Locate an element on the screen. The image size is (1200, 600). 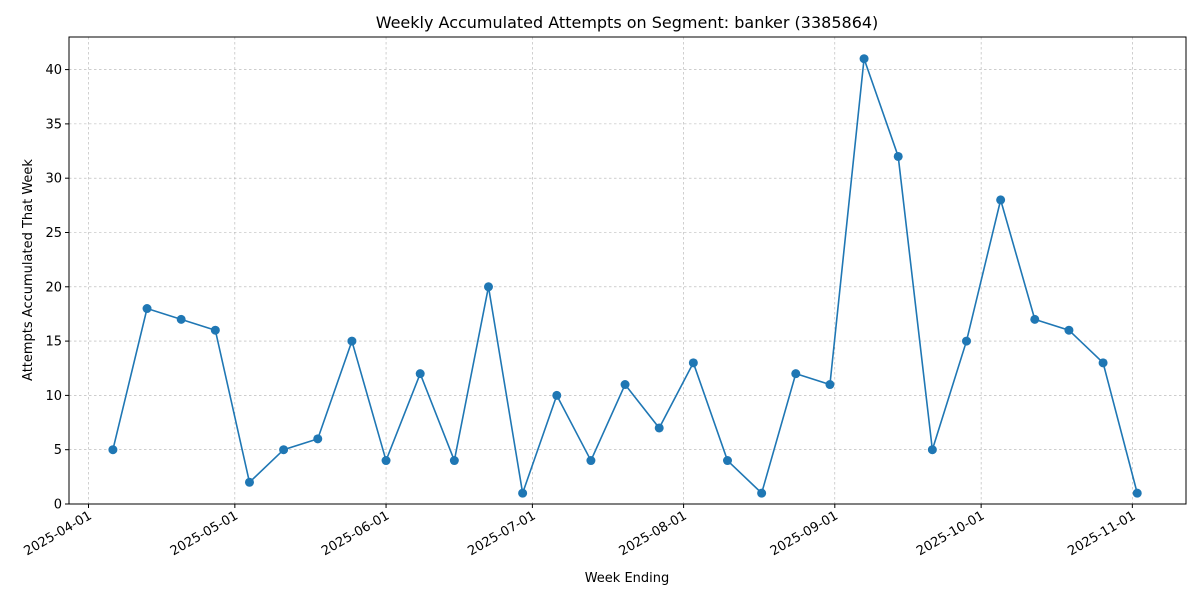
x-tick-label: 2025-04-01 is located at coordinates (58, 533).